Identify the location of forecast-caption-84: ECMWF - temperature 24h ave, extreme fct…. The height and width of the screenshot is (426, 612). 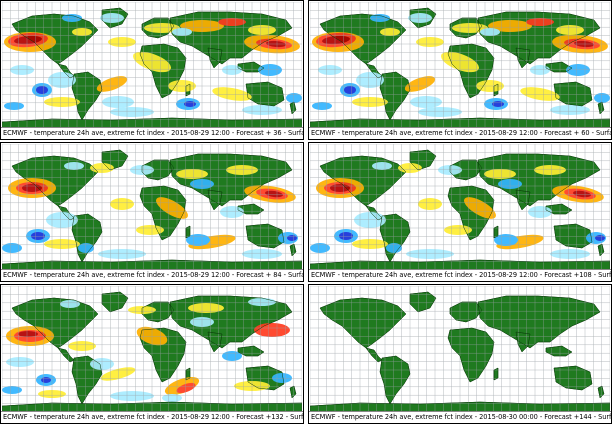
(152, 275).